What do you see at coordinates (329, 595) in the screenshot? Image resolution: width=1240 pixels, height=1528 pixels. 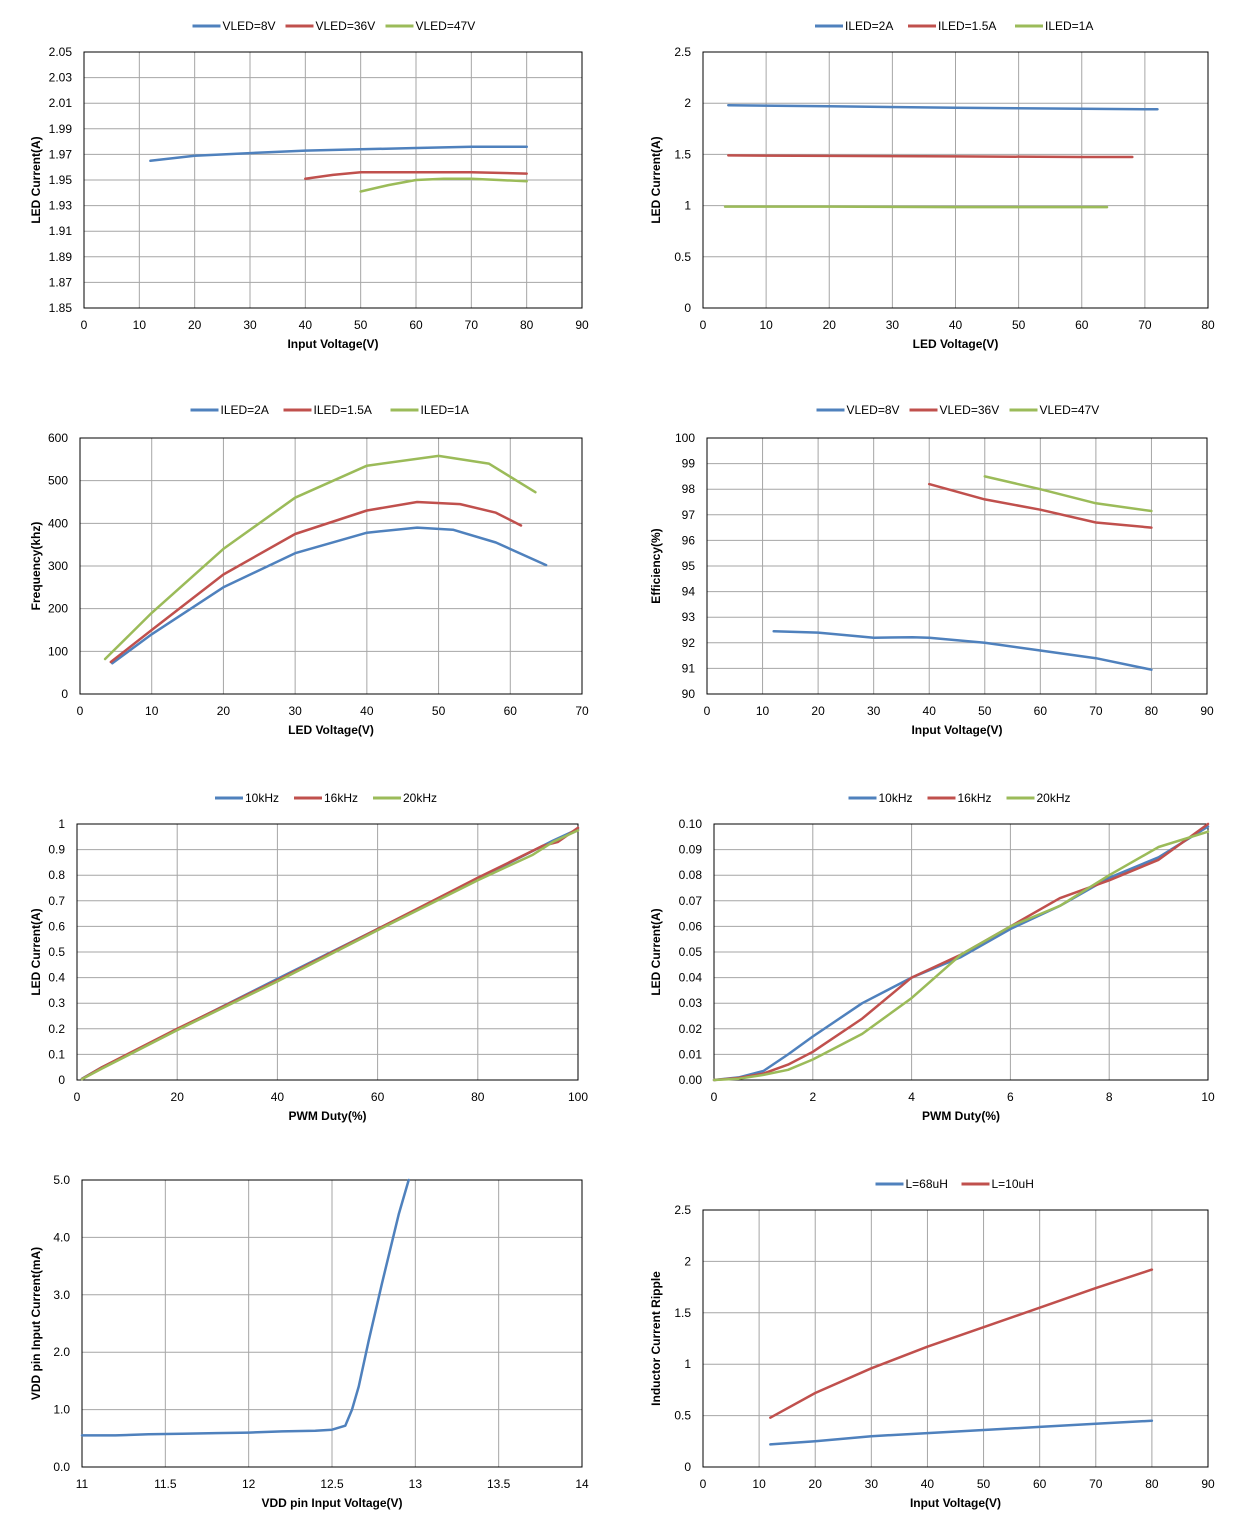 I see `series-line-iled-2a` at bounding box center [329, 595].